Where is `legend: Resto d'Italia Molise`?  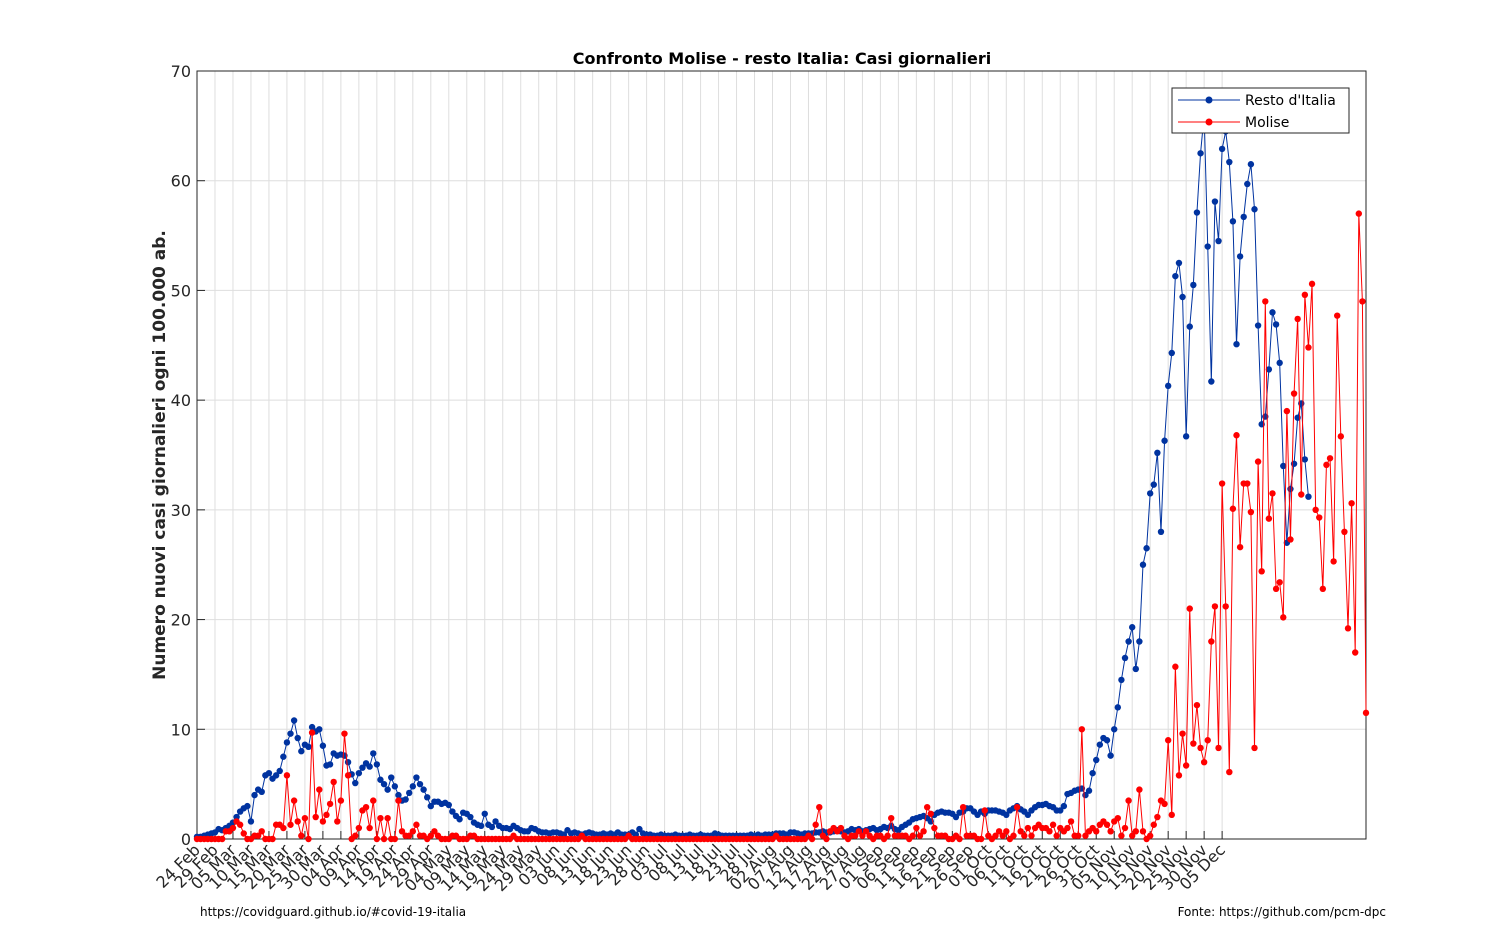
legend: Resto d'Italia Molise is located at coordinates (1260, 110).